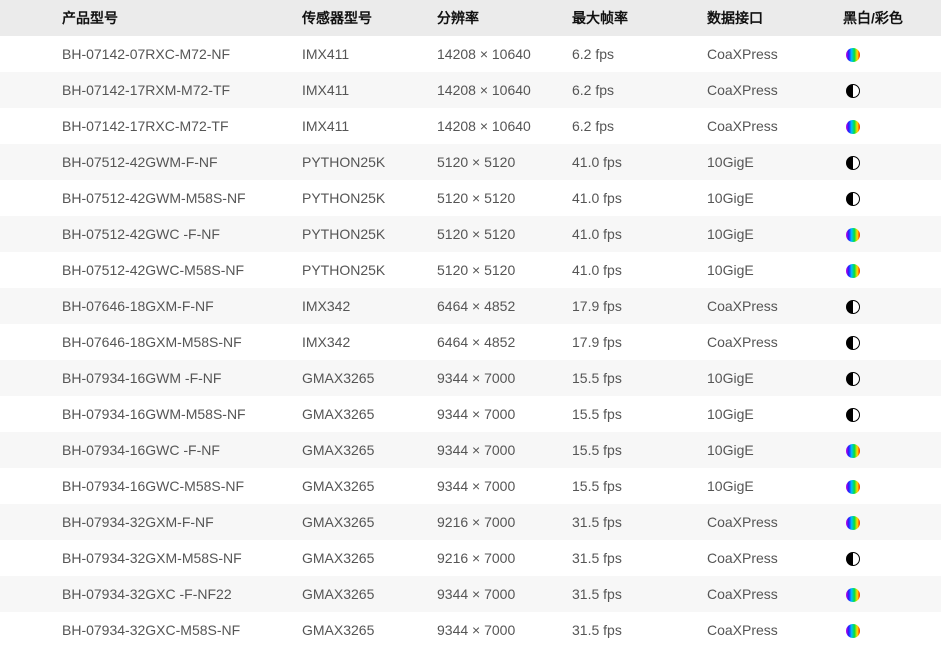 The height and width of the screenshot is (648, 941). Describe the element at coordinates (504, 18) in the screenshot. I see `header-resolution: 分辨率` at that location.